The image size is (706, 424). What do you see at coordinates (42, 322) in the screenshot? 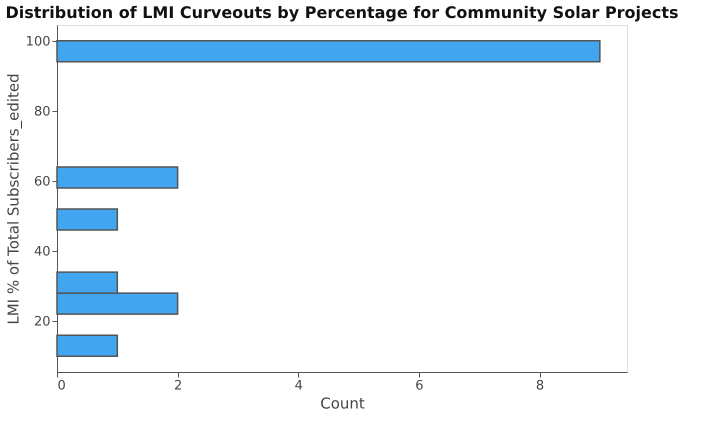
I see `y-tick-label: 20` at bounding box center [42, 322].